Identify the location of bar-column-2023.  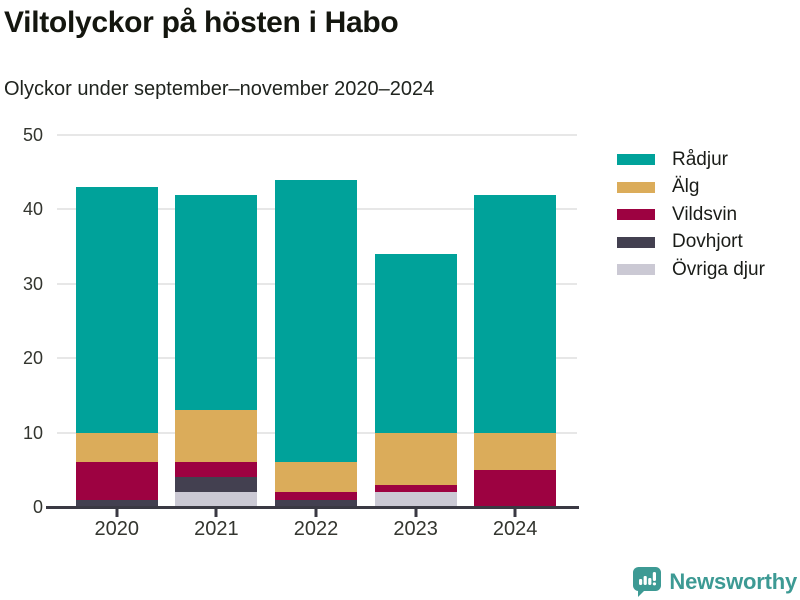
(416, 326).